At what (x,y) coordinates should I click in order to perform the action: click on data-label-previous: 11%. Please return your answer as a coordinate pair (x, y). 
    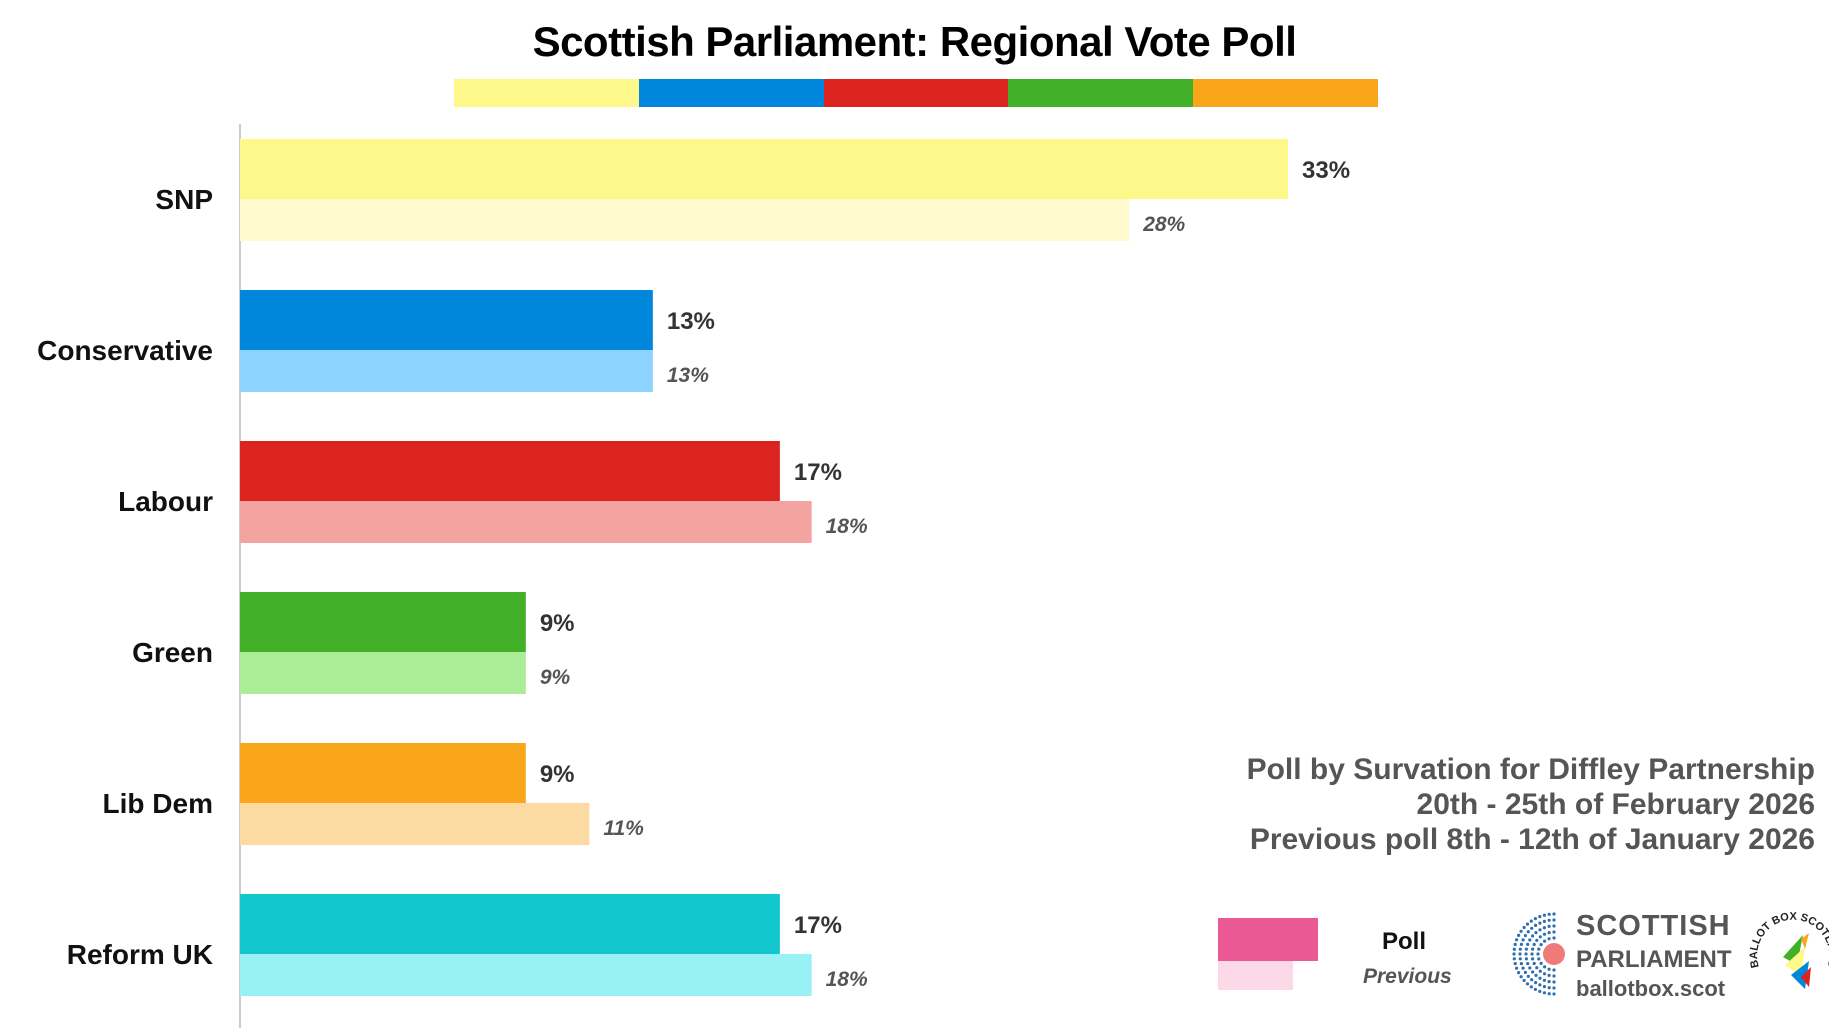
    Looking at the image, I should click on (623, 828).